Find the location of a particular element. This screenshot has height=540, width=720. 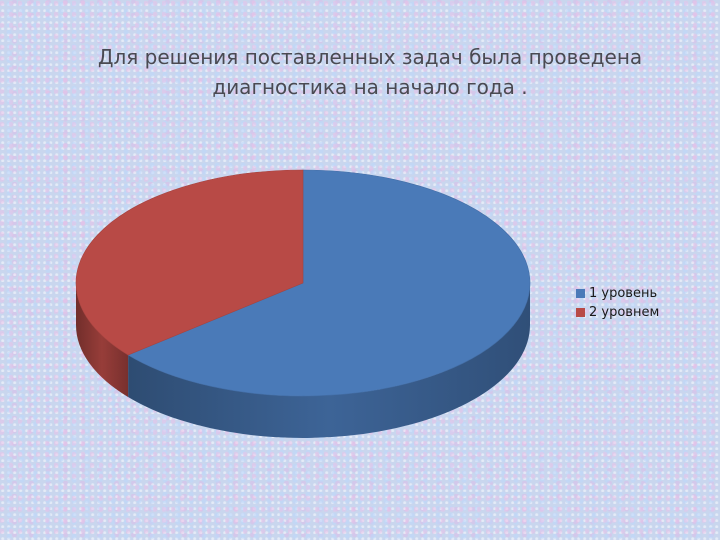

chart-legend: 1 уровень 2 уровнем is located at coordinates (617, 303).